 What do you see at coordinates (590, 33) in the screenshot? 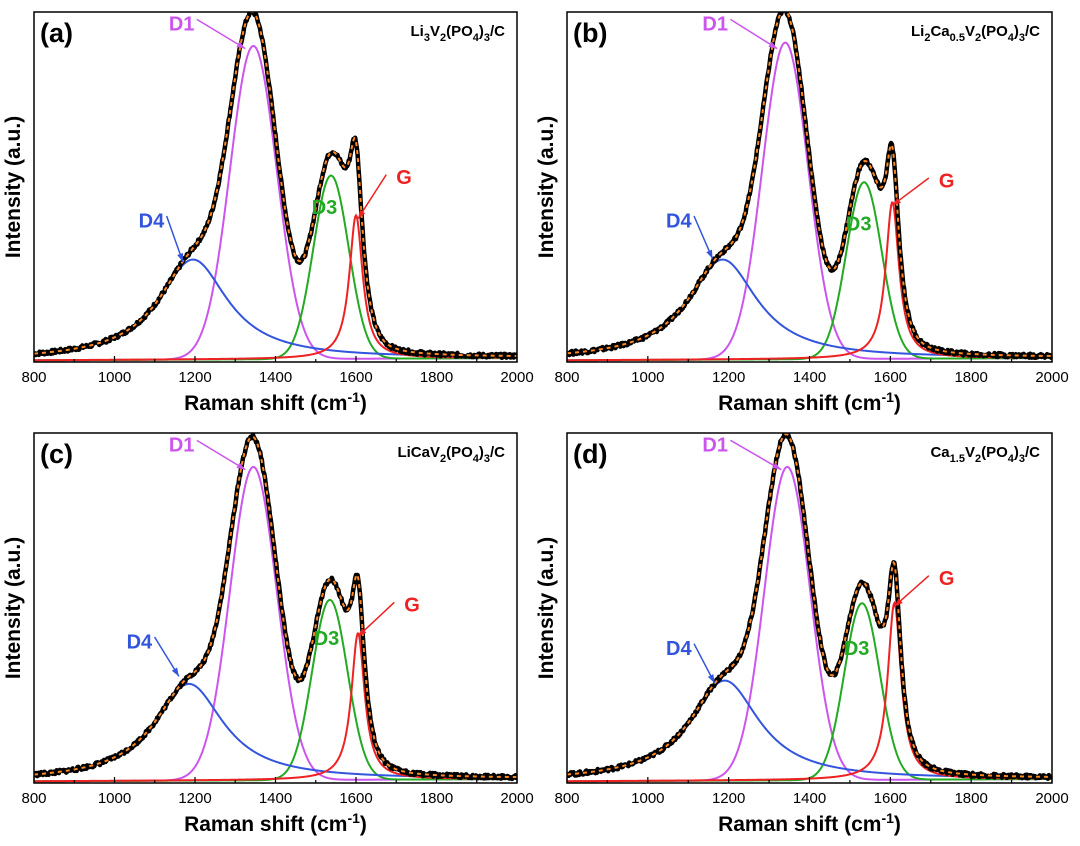
I see `panel-label: (b)` at bounding box center [590, 33].